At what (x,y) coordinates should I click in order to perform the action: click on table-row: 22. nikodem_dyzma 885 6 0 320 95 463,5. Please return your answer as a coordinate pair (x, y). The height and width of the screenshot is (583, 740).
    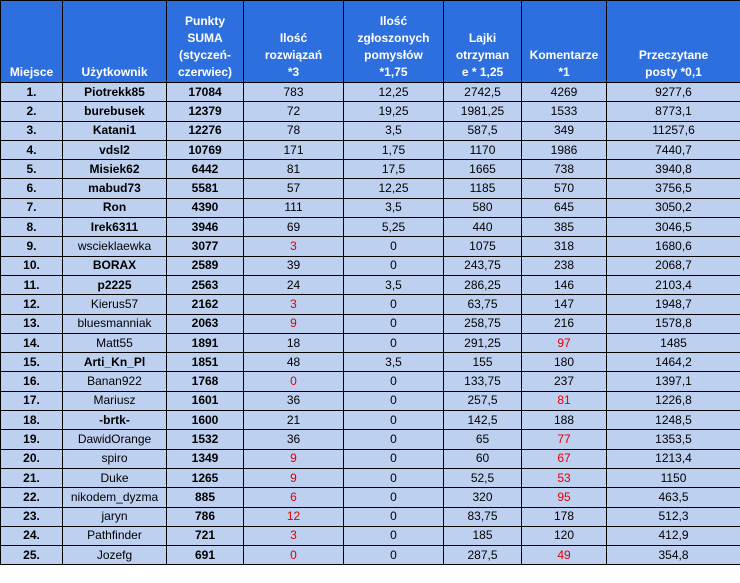
    Looking at the image, I should click on (370, 497).